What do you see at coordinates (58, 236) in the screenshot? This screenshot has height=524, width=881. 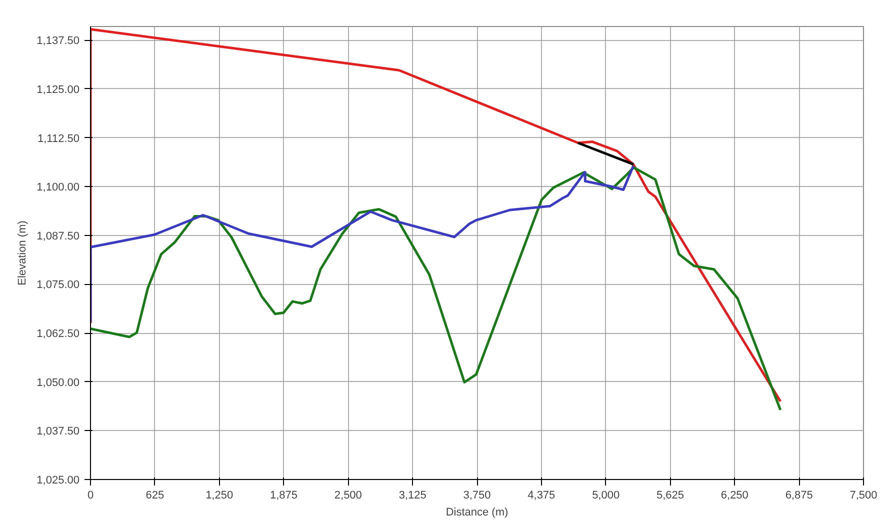 I see `y-tick-label: 1,087.50` at bounding box center [58, 236].